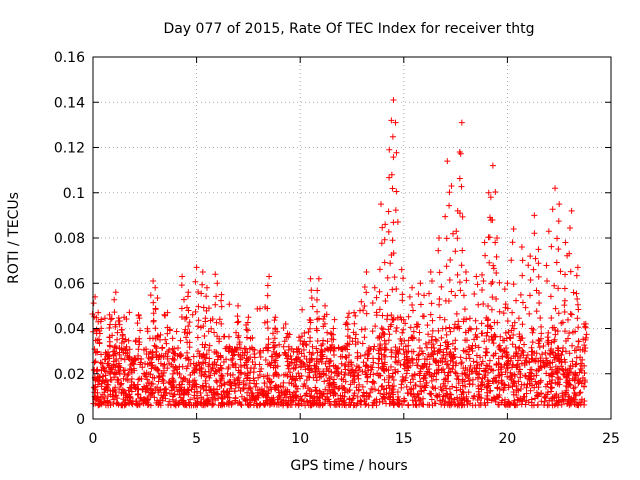 The image size is (640, 480). What do you see at coordinates (611, 439) in the screenshot?
I see `x-tick-label: 25` at bounding box center [611, 439].